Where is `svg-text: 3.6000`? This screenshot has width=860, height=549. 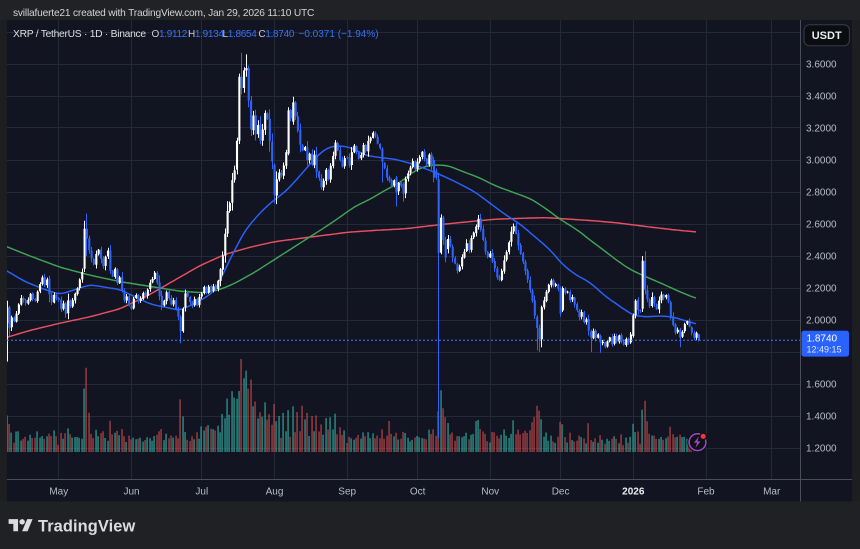 svg-text: 3.6000 is located at coordinates (821, 65).